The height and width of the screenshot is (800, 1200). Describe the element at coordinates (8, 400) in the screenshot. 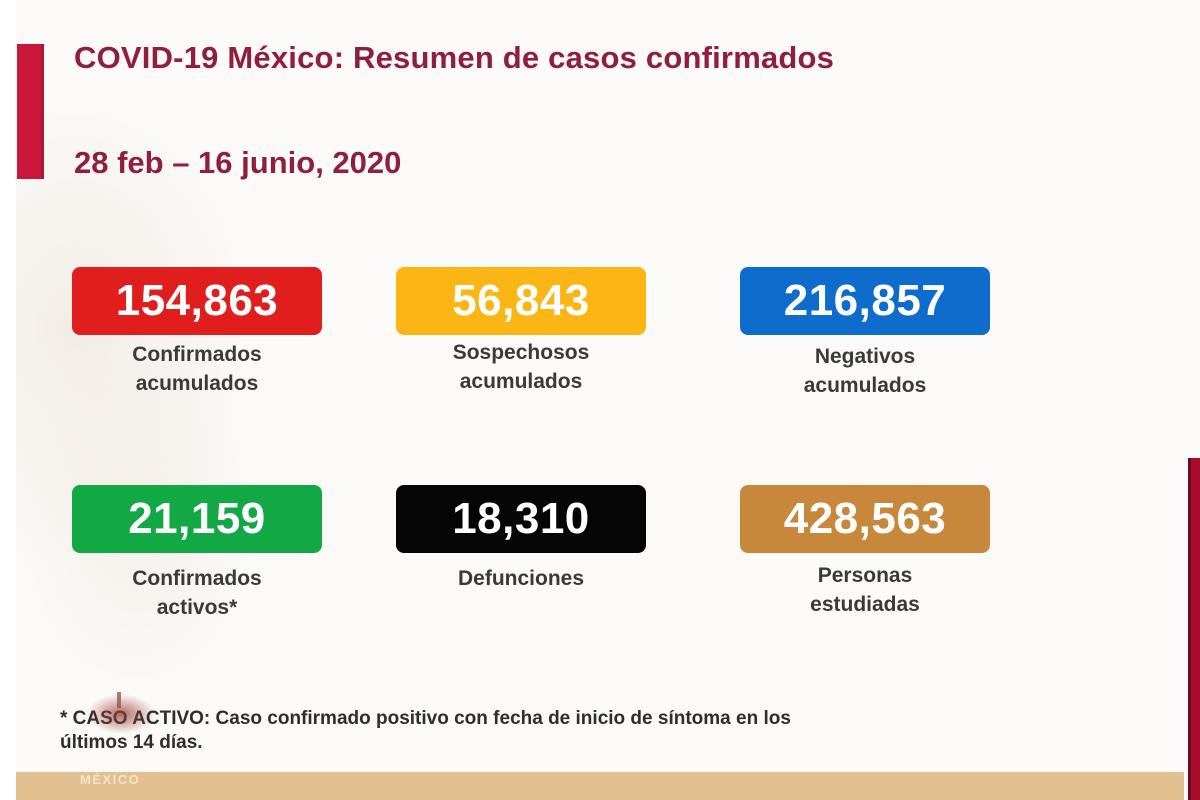

I see `left-margin` at that location.